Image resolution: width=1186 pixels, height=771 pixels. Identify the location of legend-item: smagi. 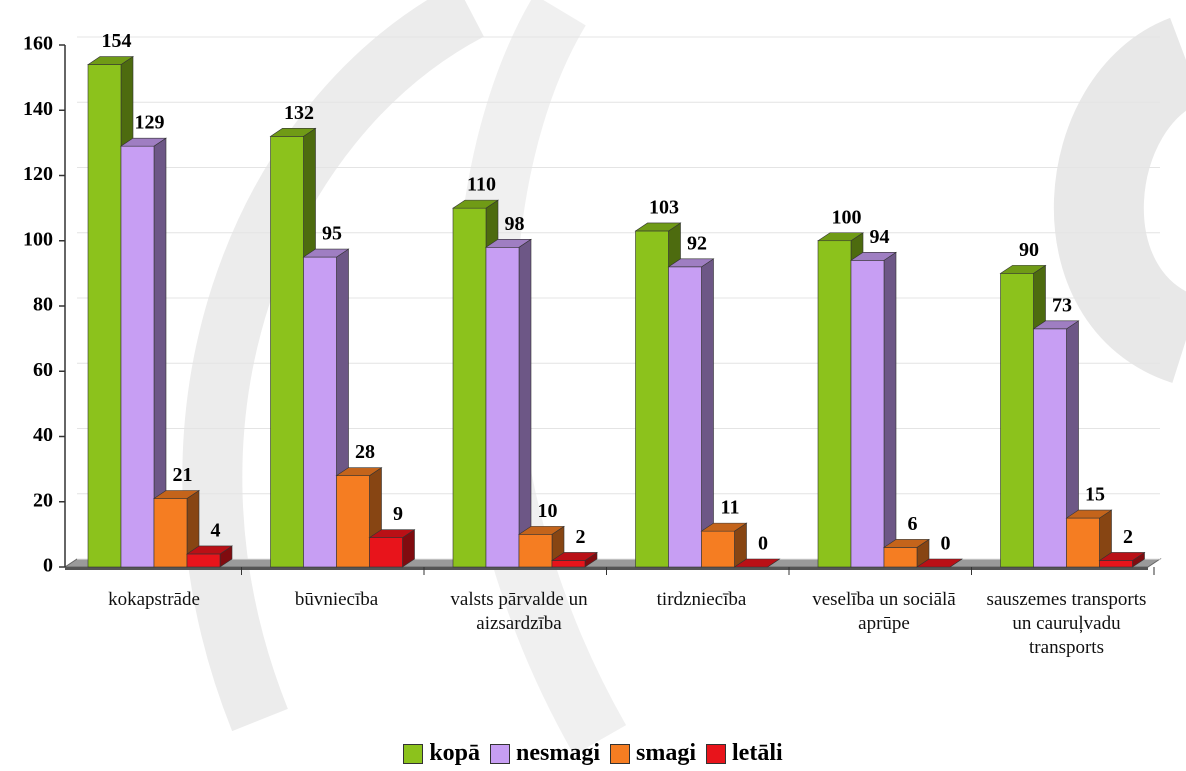
(653, 753).